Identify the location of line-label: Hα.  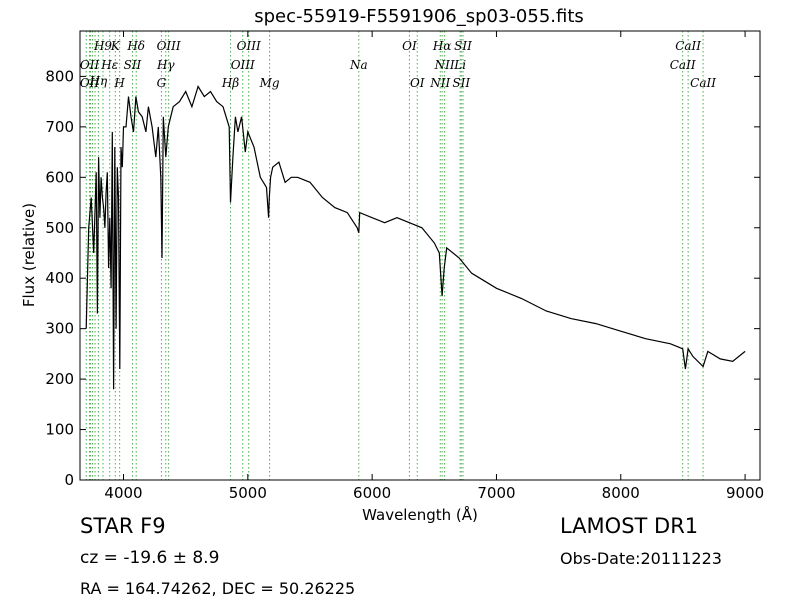
(442, 46).